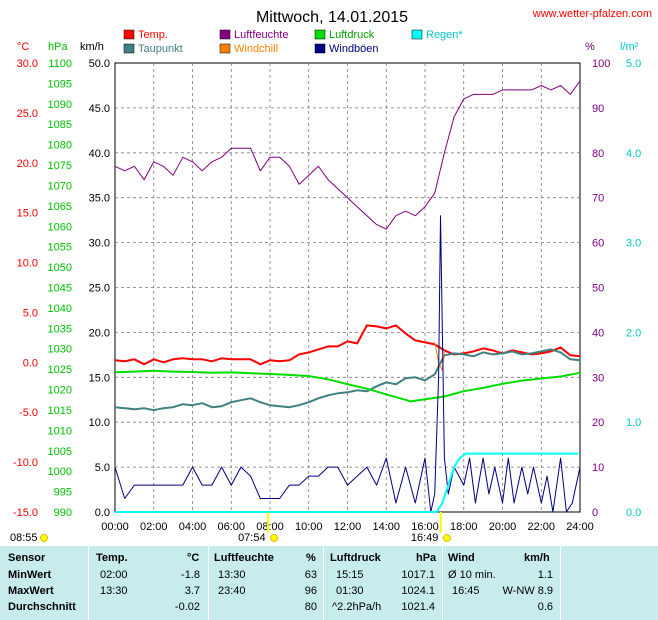 The image size is (658, 620). Describe the element at coordinates (425, 527) in the screenshot. I see `x-axis-tick: 16:00` at that location.